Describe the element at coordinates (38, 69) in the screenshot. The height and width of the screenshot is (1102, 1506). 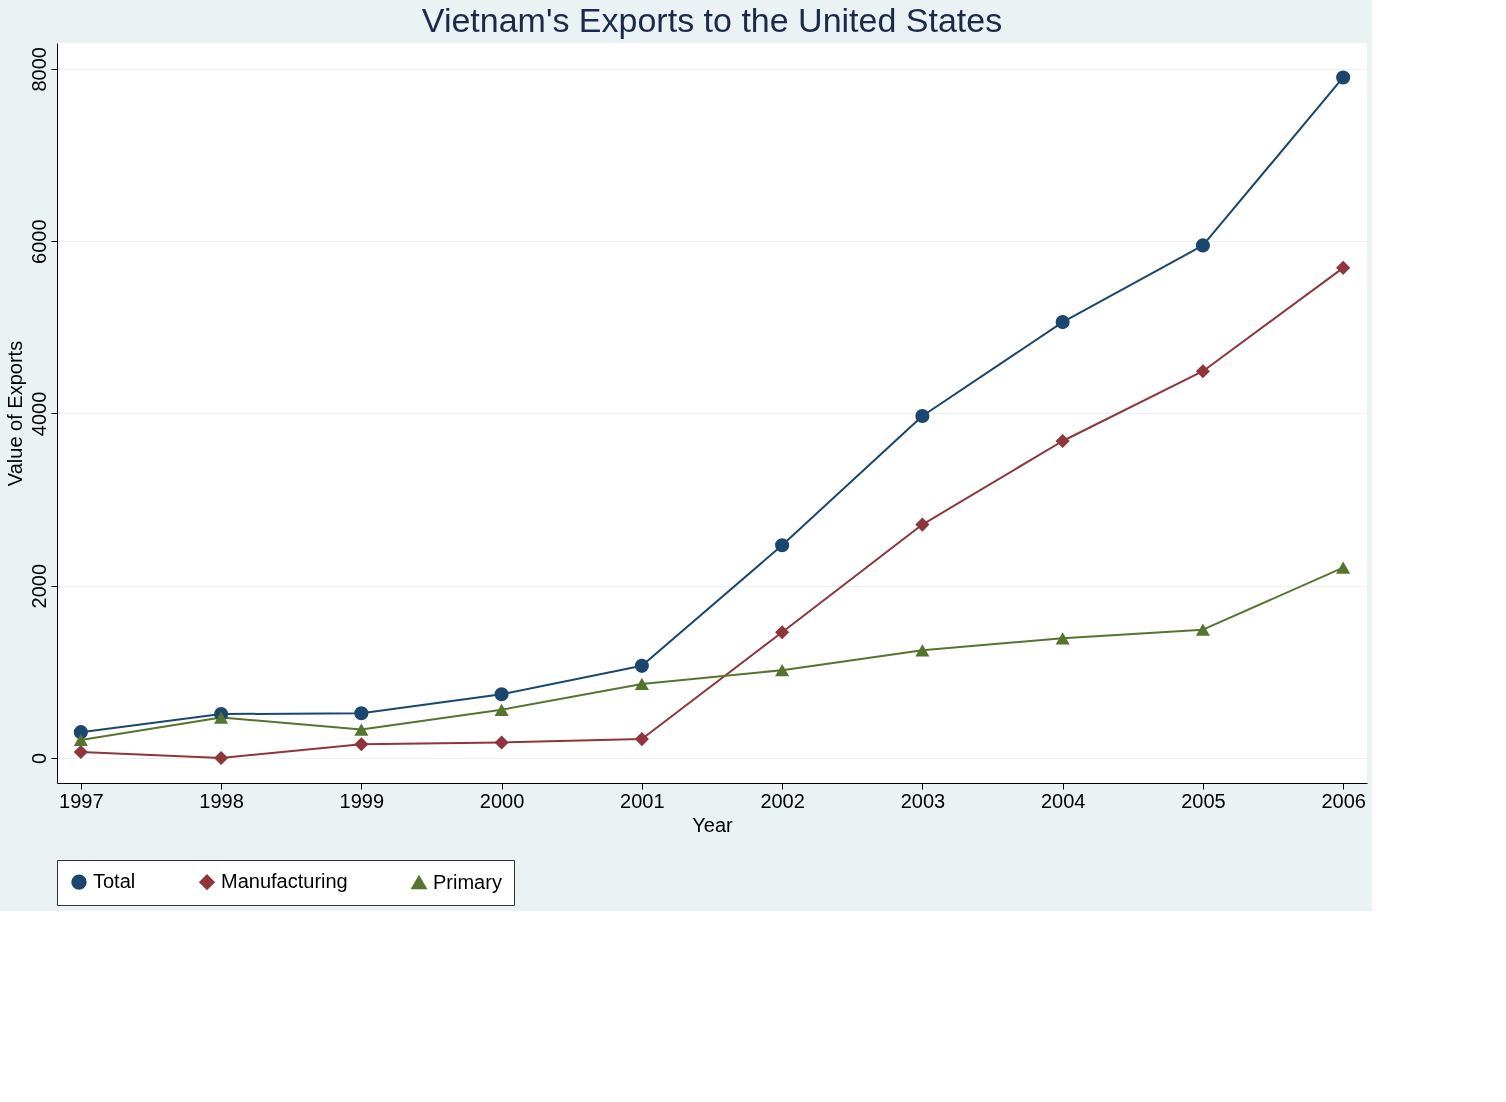
I see `y-tick-label: 8000` at that location.